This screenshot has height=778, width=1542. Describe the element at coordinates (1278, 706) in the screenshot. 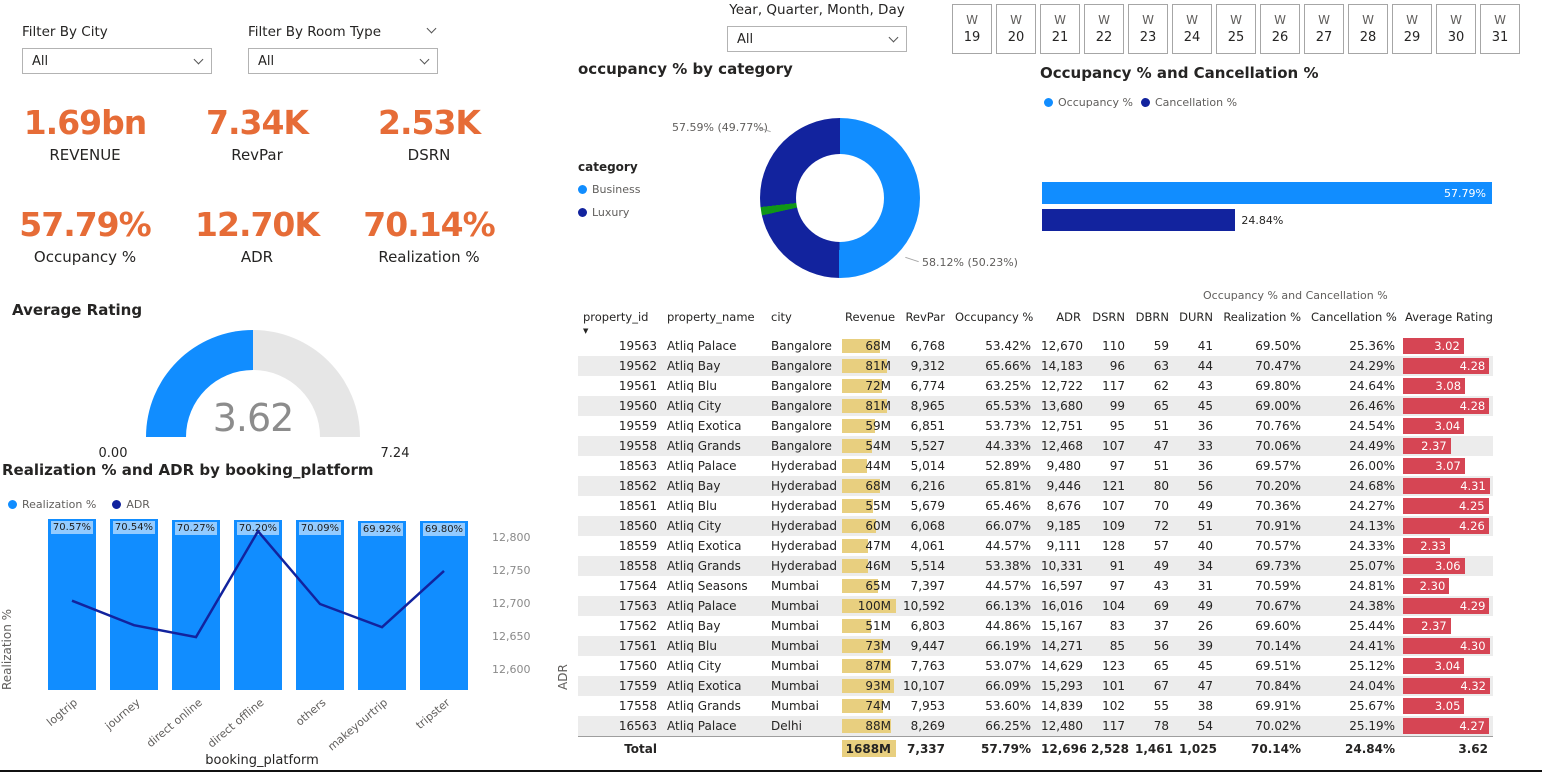

I see `cell: 69.91%` at that location.